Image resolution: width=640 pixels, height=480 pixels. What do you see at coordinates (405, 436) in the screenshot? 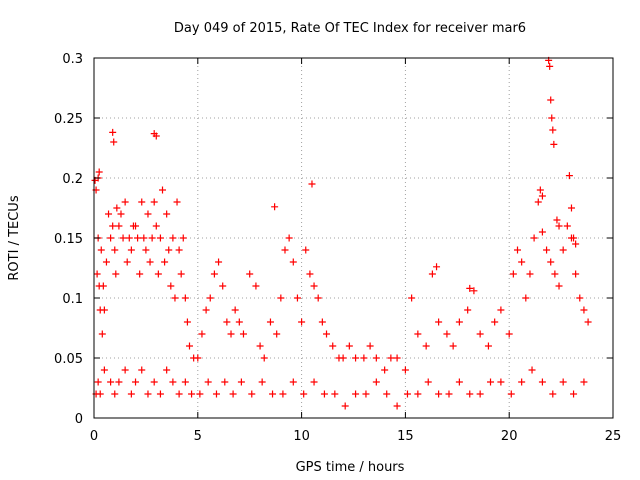
I see `x-tick-label: 15` at bounding box center [405, 436].